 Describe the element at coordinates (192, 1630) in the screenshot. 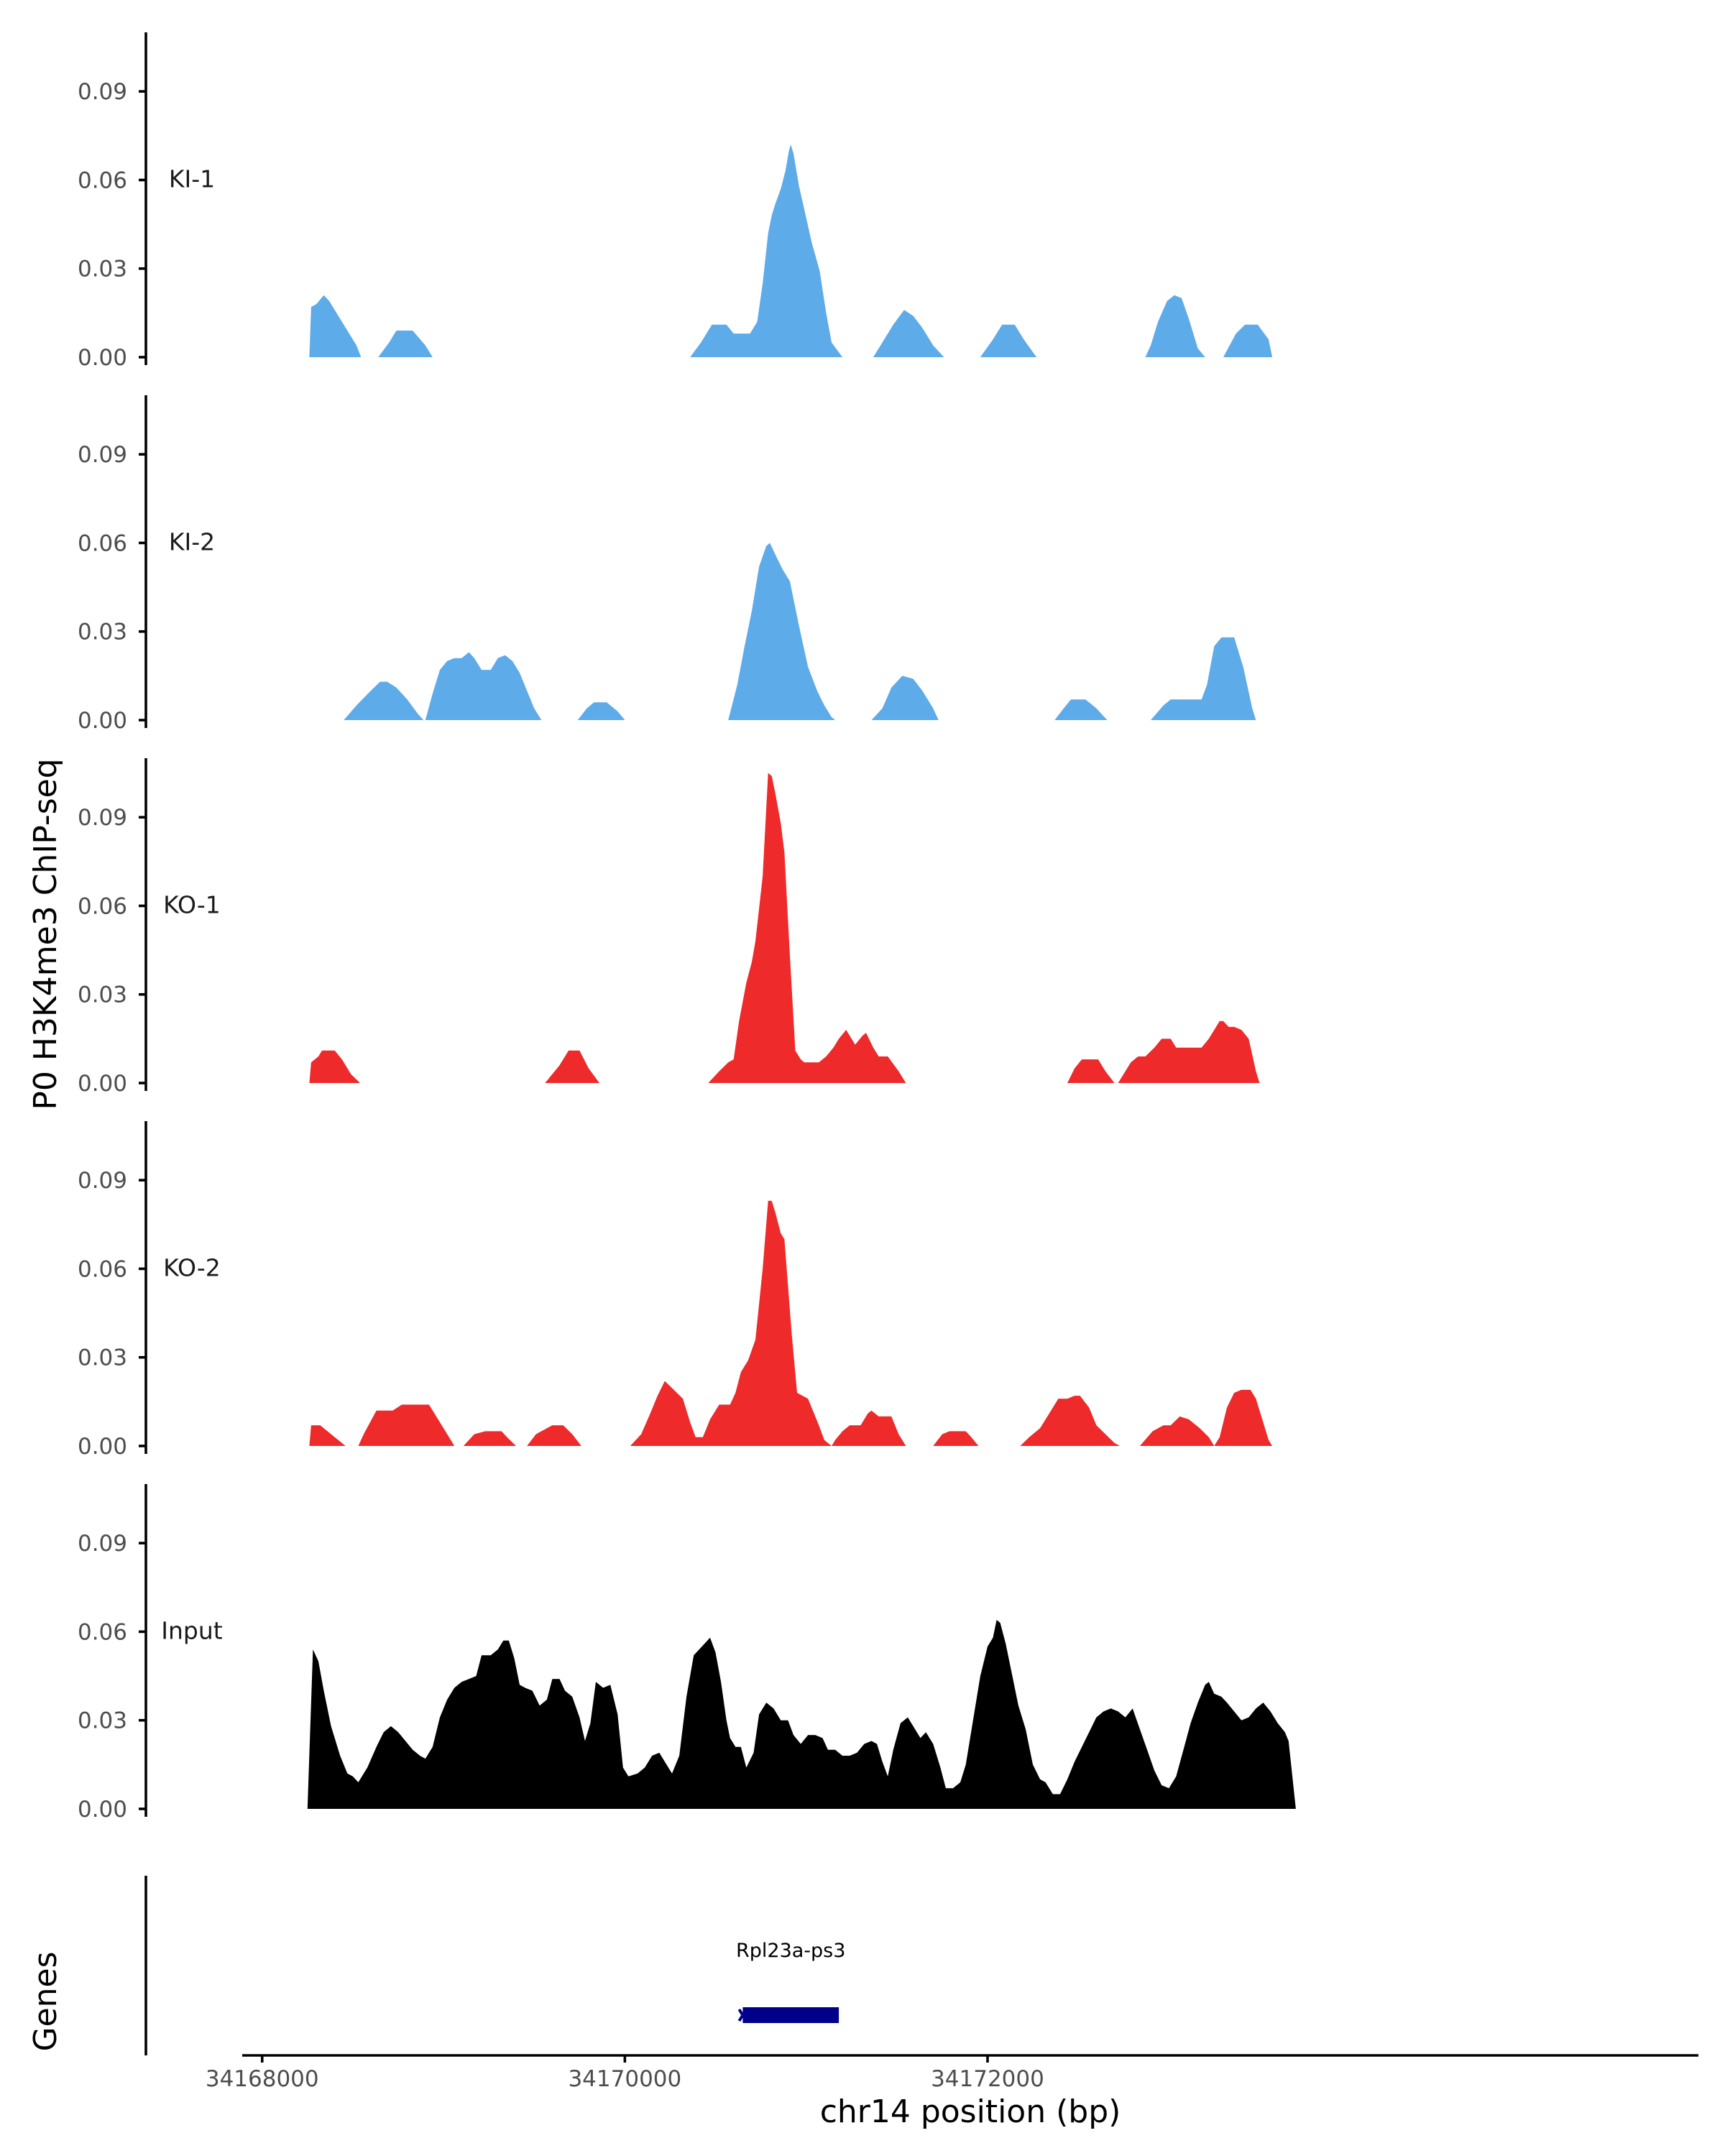

I see `track-label: Input` at that location.